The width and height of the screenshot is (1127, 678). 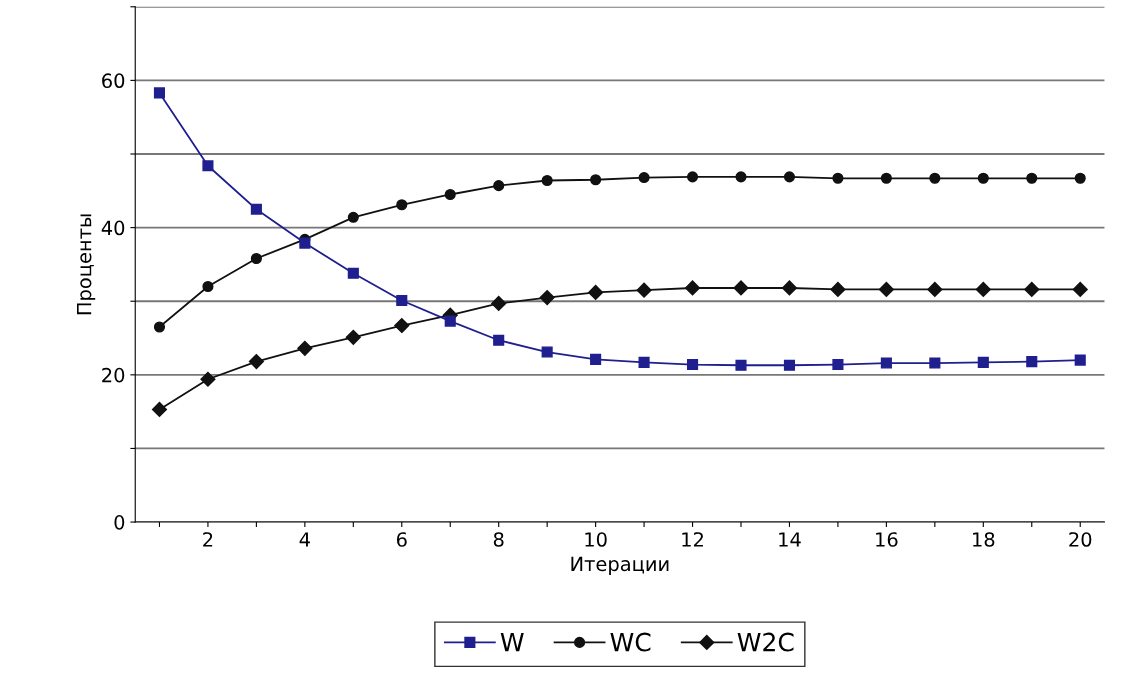 I want to click on x-tick-label: 14, so click(x=790, y=539).